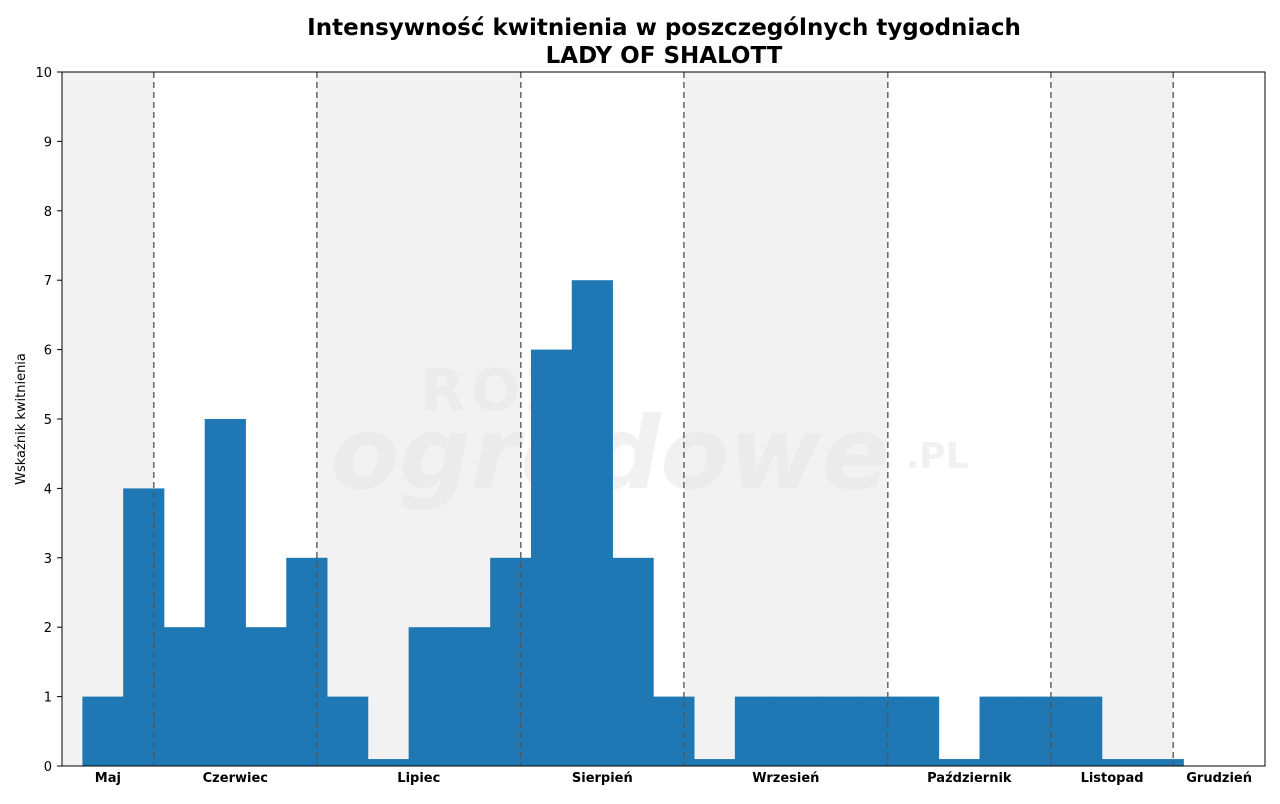 The height and width of the screenshot is (804, 1280). What do you see at coordinates (48, 559) in the screenshot?
I see `y-tick-label-3: 3` at bounding box center [48, 559].